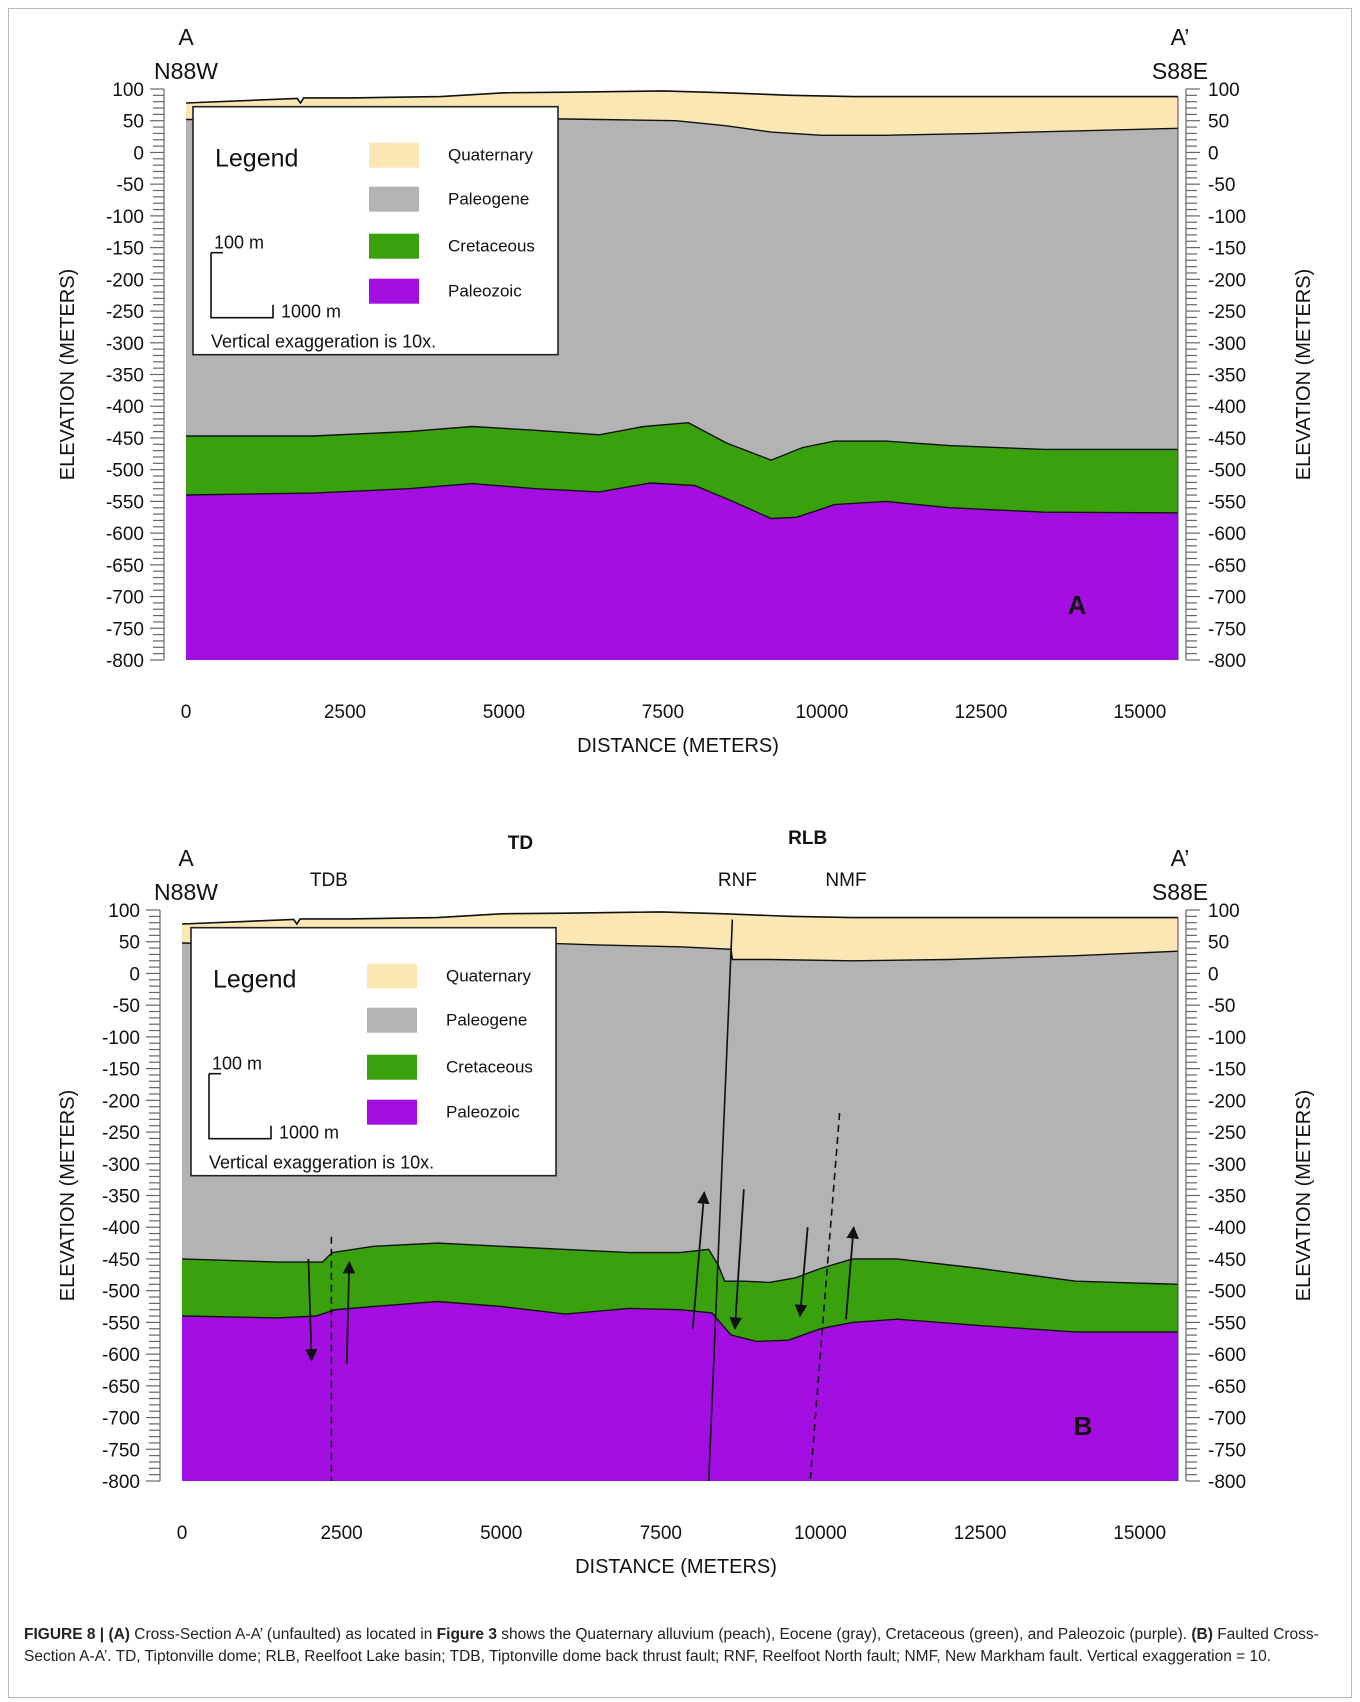 This screenshot has height=1702, width=1360. What do you see at coordinates (1180, 892) in the screenshot?
I see `end-label-right-bottom: S88E` at bounding box center [1180, 892].